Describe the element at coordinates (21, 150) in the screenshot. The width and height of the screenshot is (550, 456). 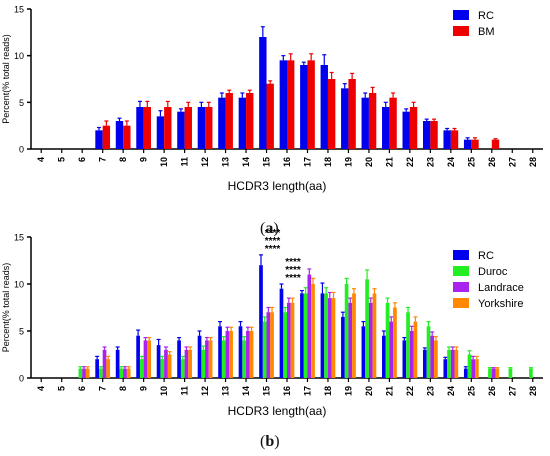
I see `y-tick-label: 0` at that location.